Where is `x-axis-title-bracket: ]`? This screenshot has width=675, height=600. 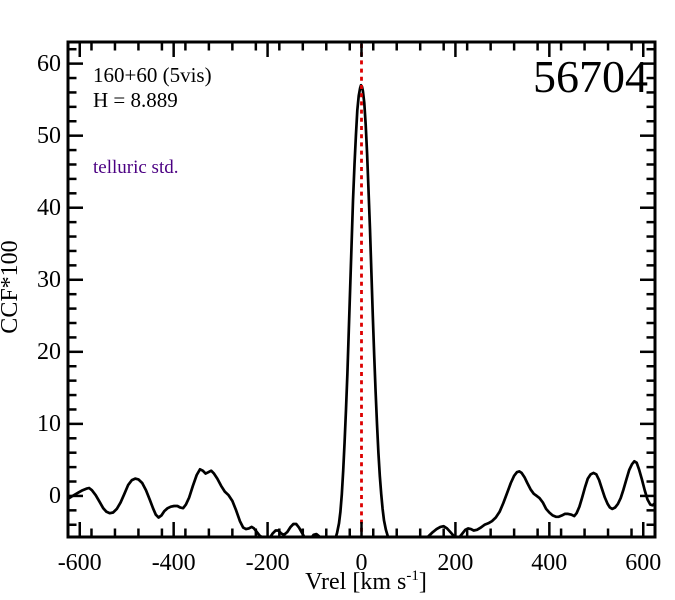
x-axis-title-bracket: ] is located at coordinates (422, 582).